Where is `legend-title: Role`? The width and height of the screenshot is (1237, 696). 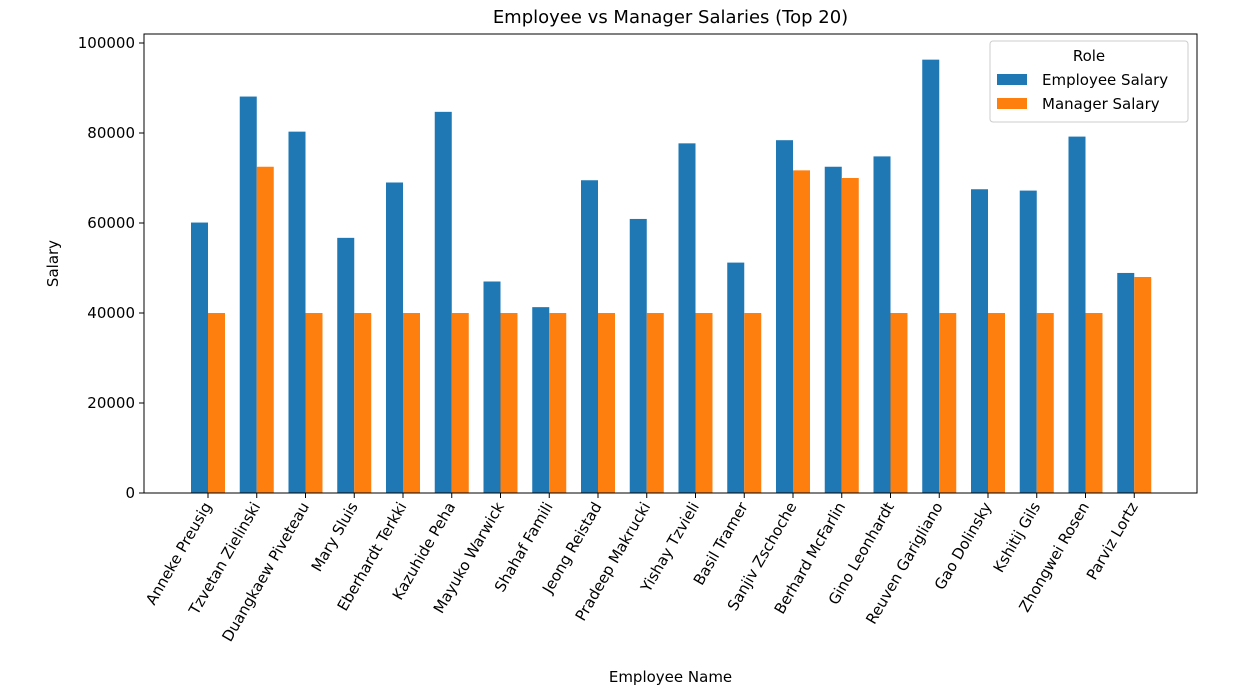
legend-title: Role is located at coordinates (1089, 56).